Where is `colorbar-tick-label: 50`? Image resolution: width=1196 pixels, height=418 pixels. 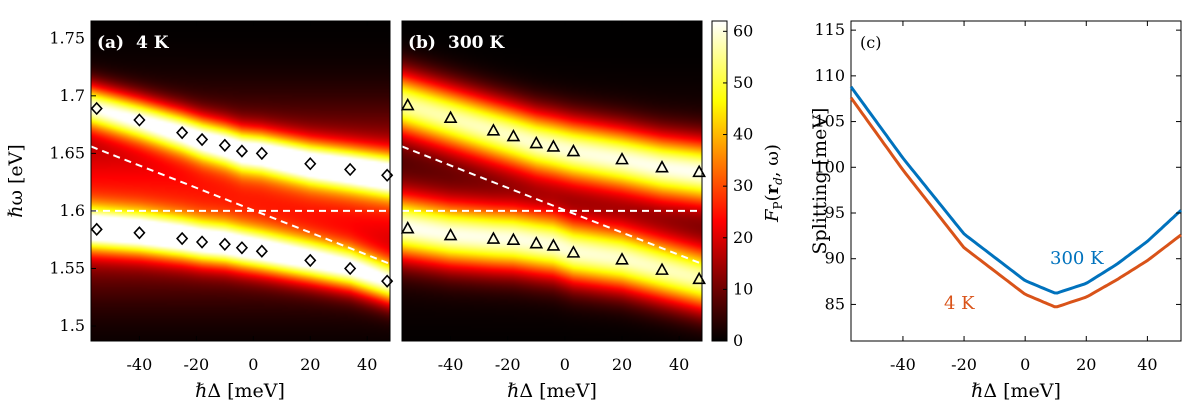 colorbar-tick-label: 50 is located at coordinates (743, 82).